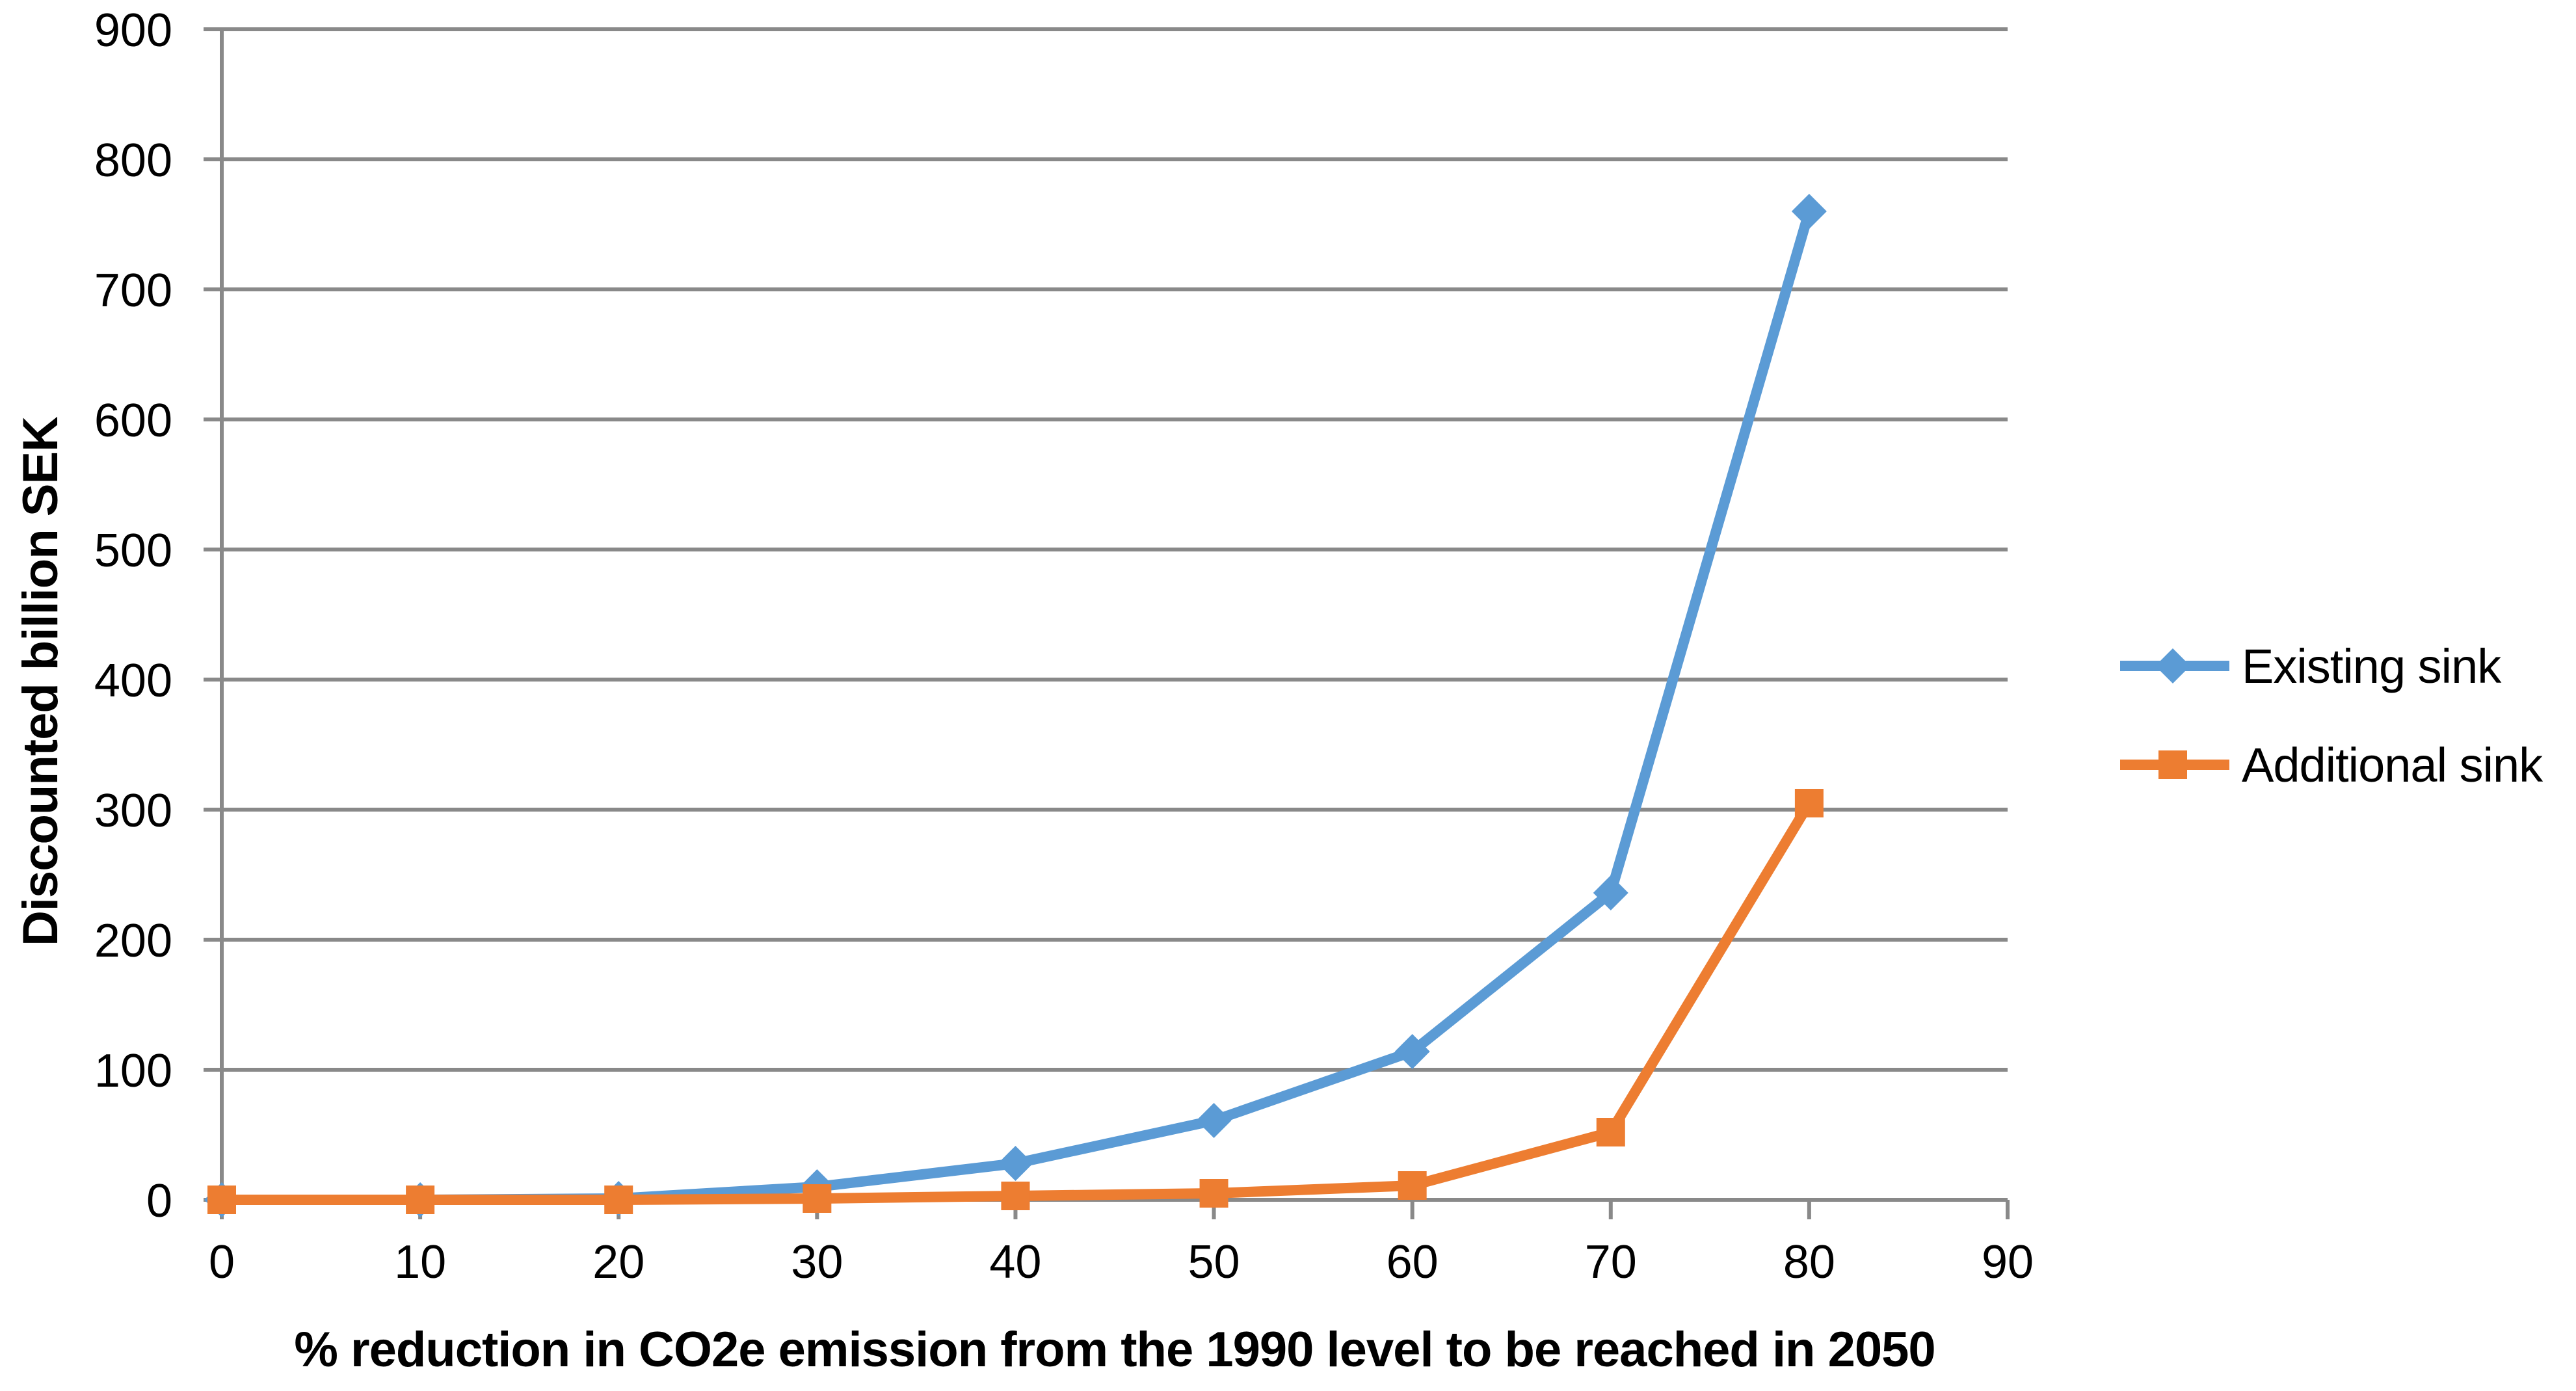 This screenshot has width=2576, height=1391. Describe the element at coordinates (40, 681) in the screenshot. I see `y-axis-title: Discounted billion SEK` at that location.